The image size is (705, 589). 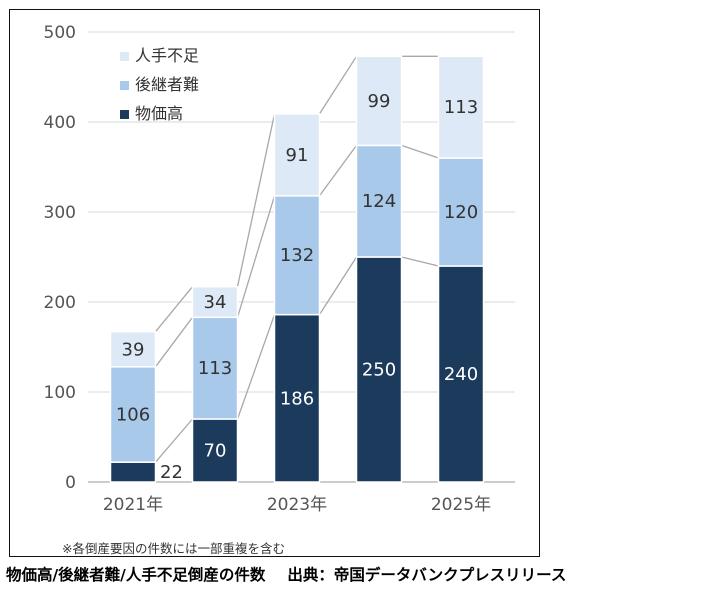 What do you see at coordinates (171, 472) in the screenshot?
I see `data-label: 22` at bounding box center [171, 472].